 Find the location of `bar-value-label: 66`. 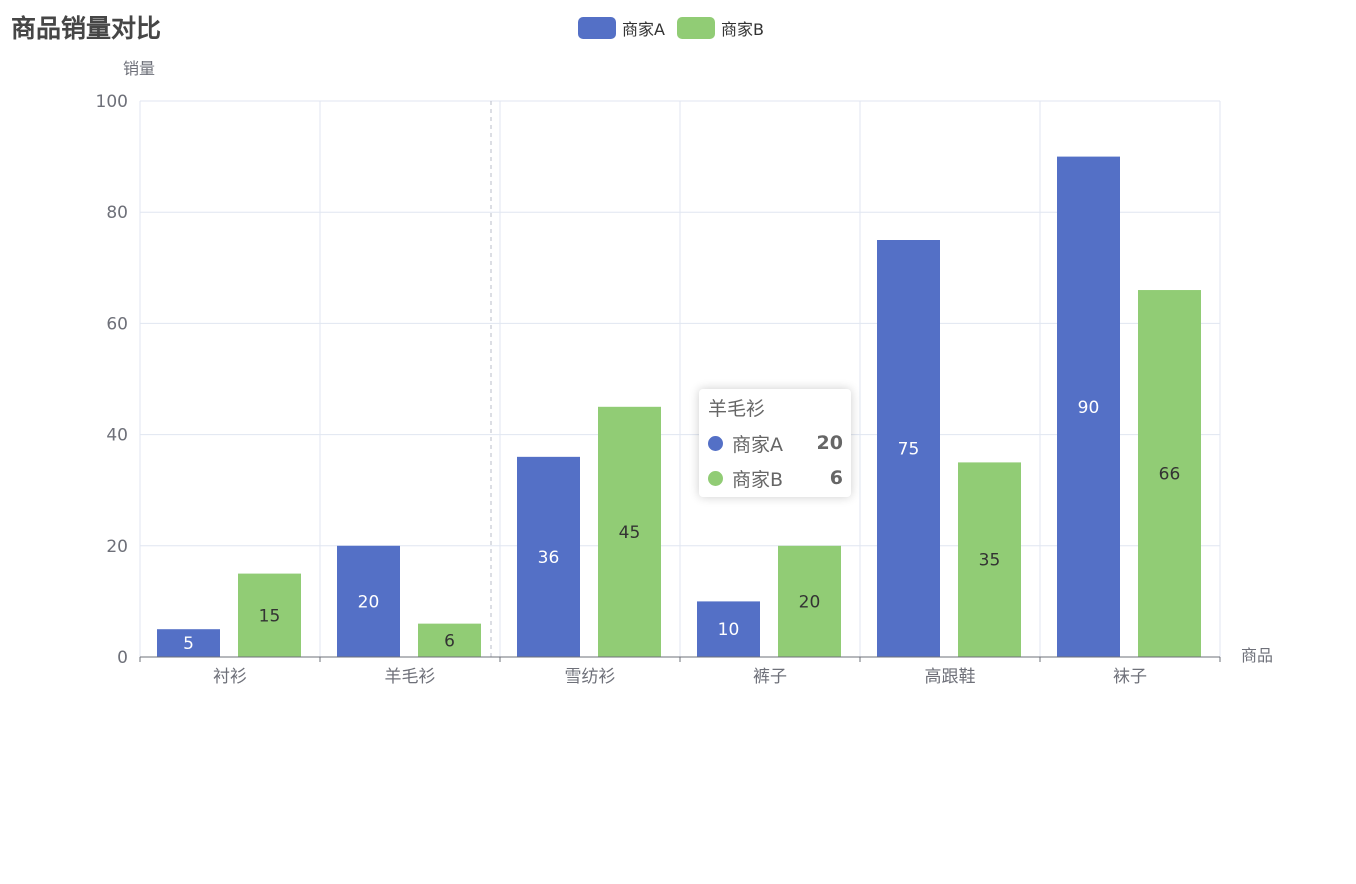

bar-value-label: 66 is located at coordinates (1170, 475).